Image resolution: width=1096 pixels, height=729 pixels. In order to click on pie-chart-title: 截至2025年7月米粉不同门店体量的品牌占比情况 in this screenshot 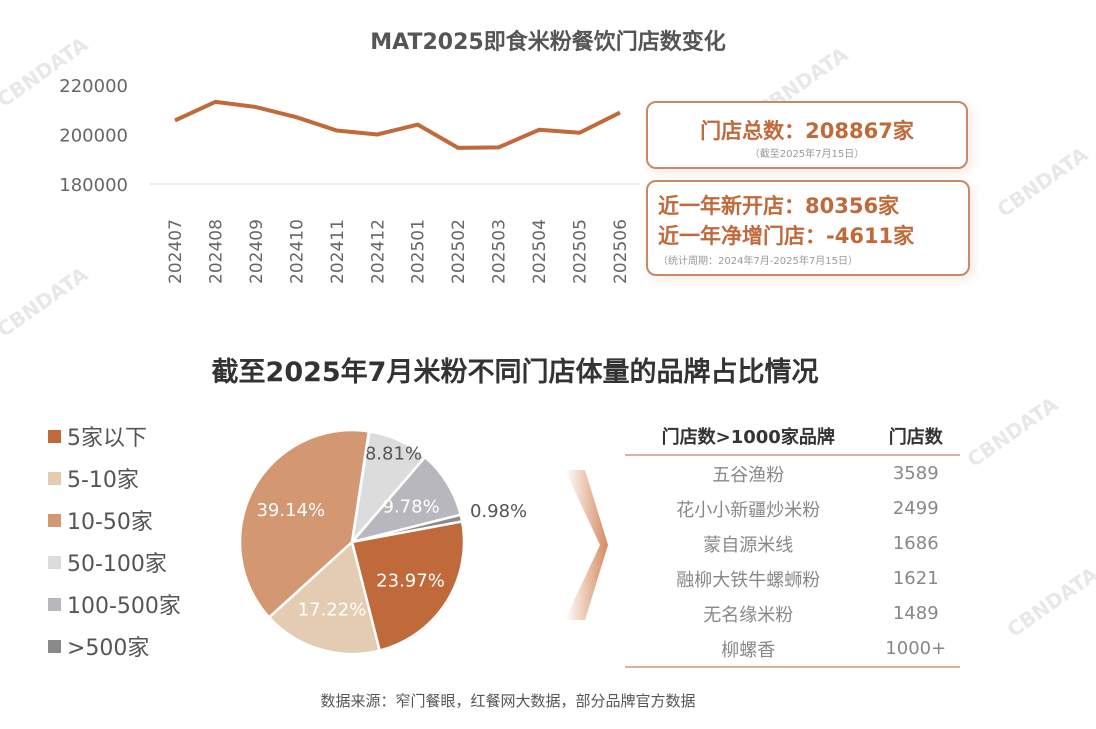, I will do `click(515, 372)`.